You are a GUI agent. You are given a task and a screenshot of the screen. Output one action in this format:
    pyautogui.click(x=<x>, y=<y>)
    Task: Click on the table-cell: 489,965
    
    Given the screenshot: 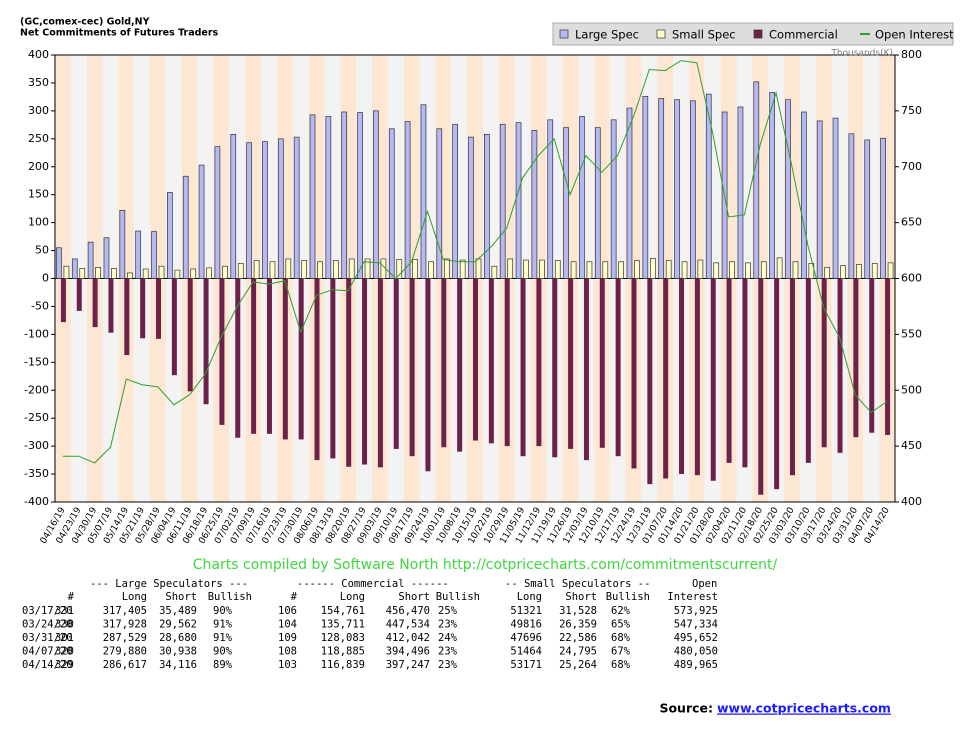 What is the action you would take?
    pyautogui.click(x=696, y=665)
    